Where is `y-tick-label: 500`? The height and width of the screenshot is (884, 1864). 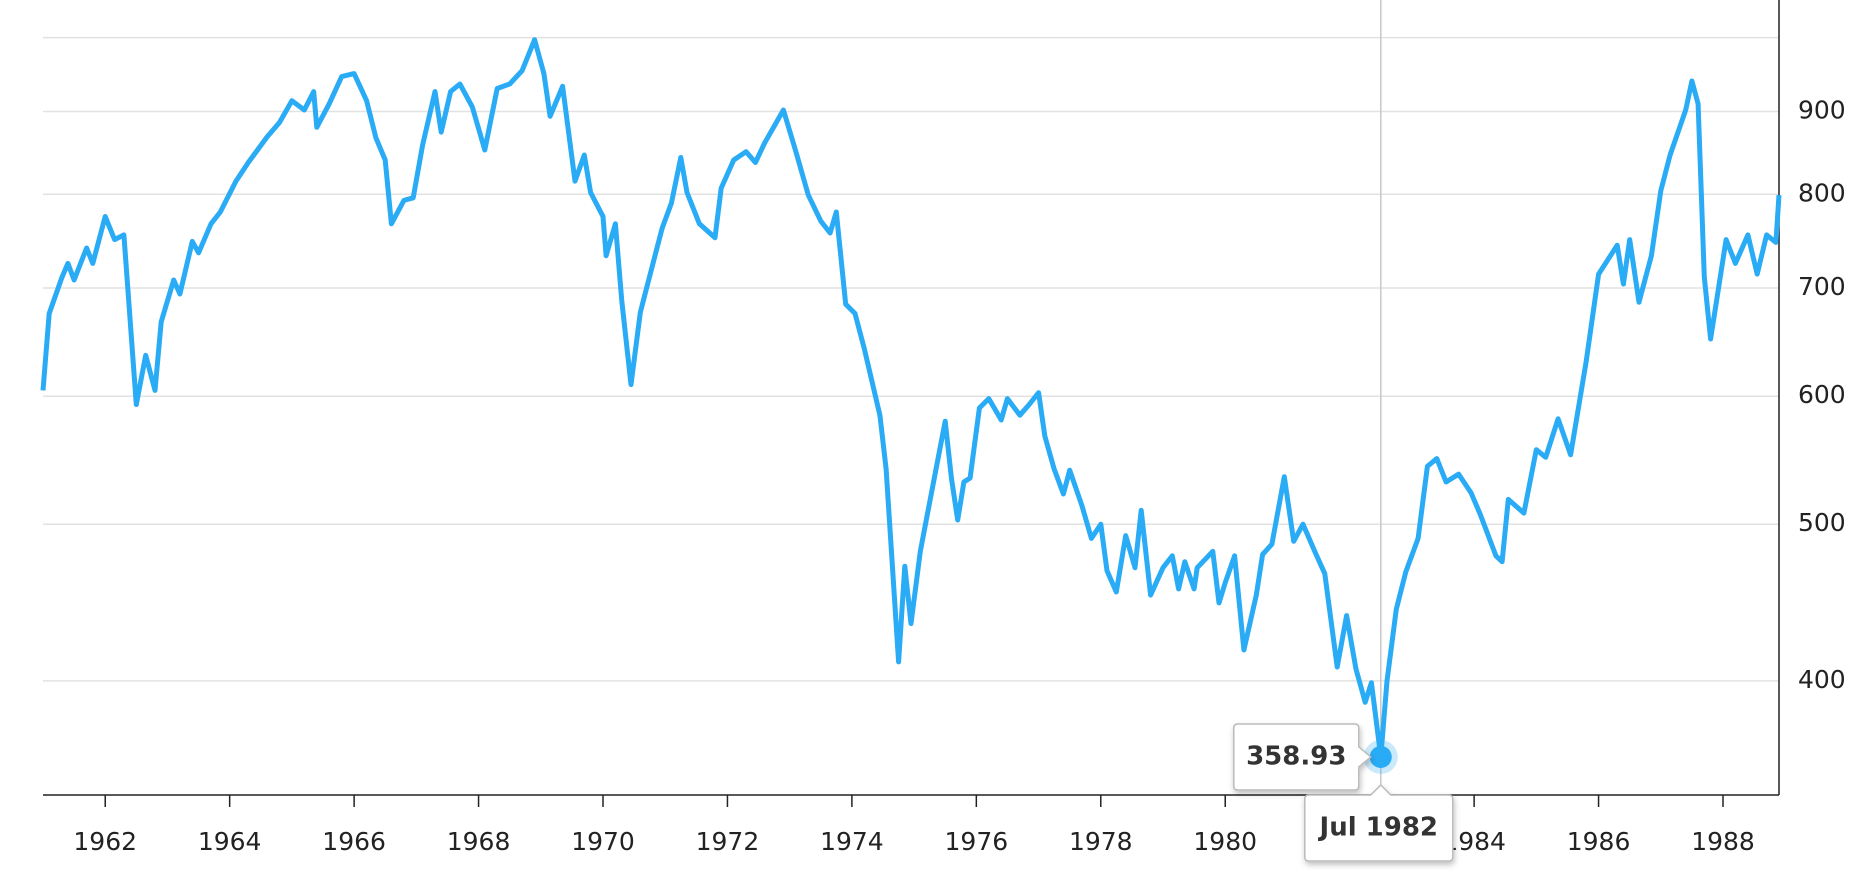 y-tick-label: 500 is located at coordinates (1822, 522).